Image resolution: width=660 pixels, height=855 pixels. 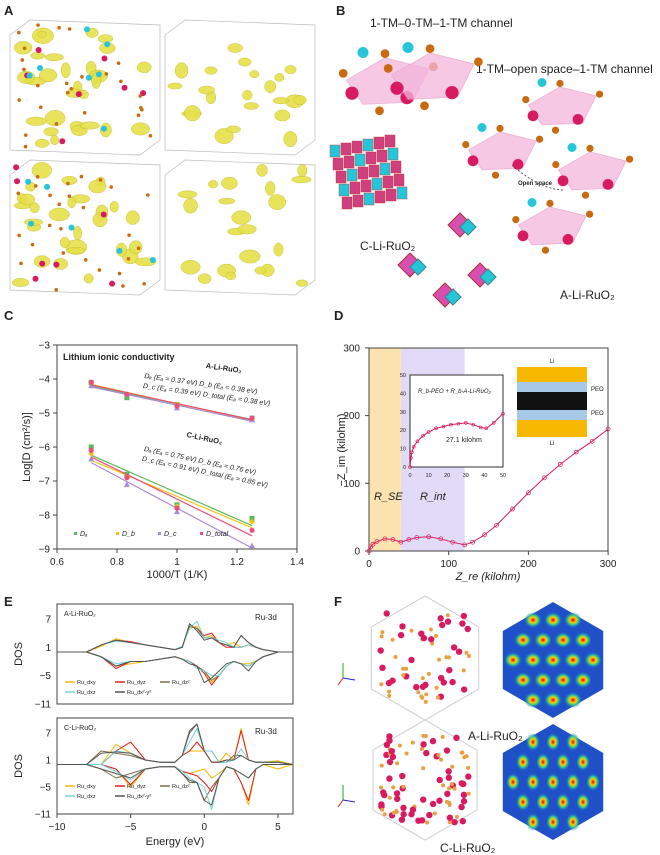 I want to click on inset-point, so click(x=423, y=435).